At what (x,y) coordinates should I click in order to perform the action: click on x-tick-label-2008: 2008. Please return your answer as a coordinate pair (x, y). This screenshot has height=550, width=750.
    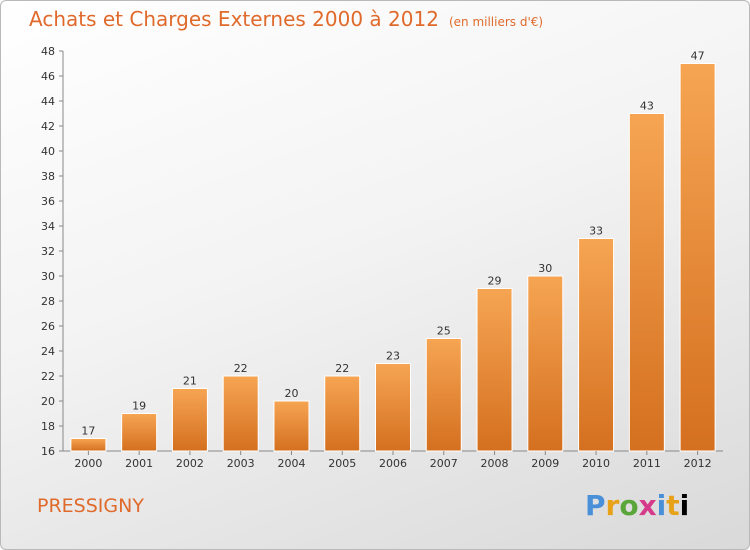
    Looking at the image, I should click on (495, 463).